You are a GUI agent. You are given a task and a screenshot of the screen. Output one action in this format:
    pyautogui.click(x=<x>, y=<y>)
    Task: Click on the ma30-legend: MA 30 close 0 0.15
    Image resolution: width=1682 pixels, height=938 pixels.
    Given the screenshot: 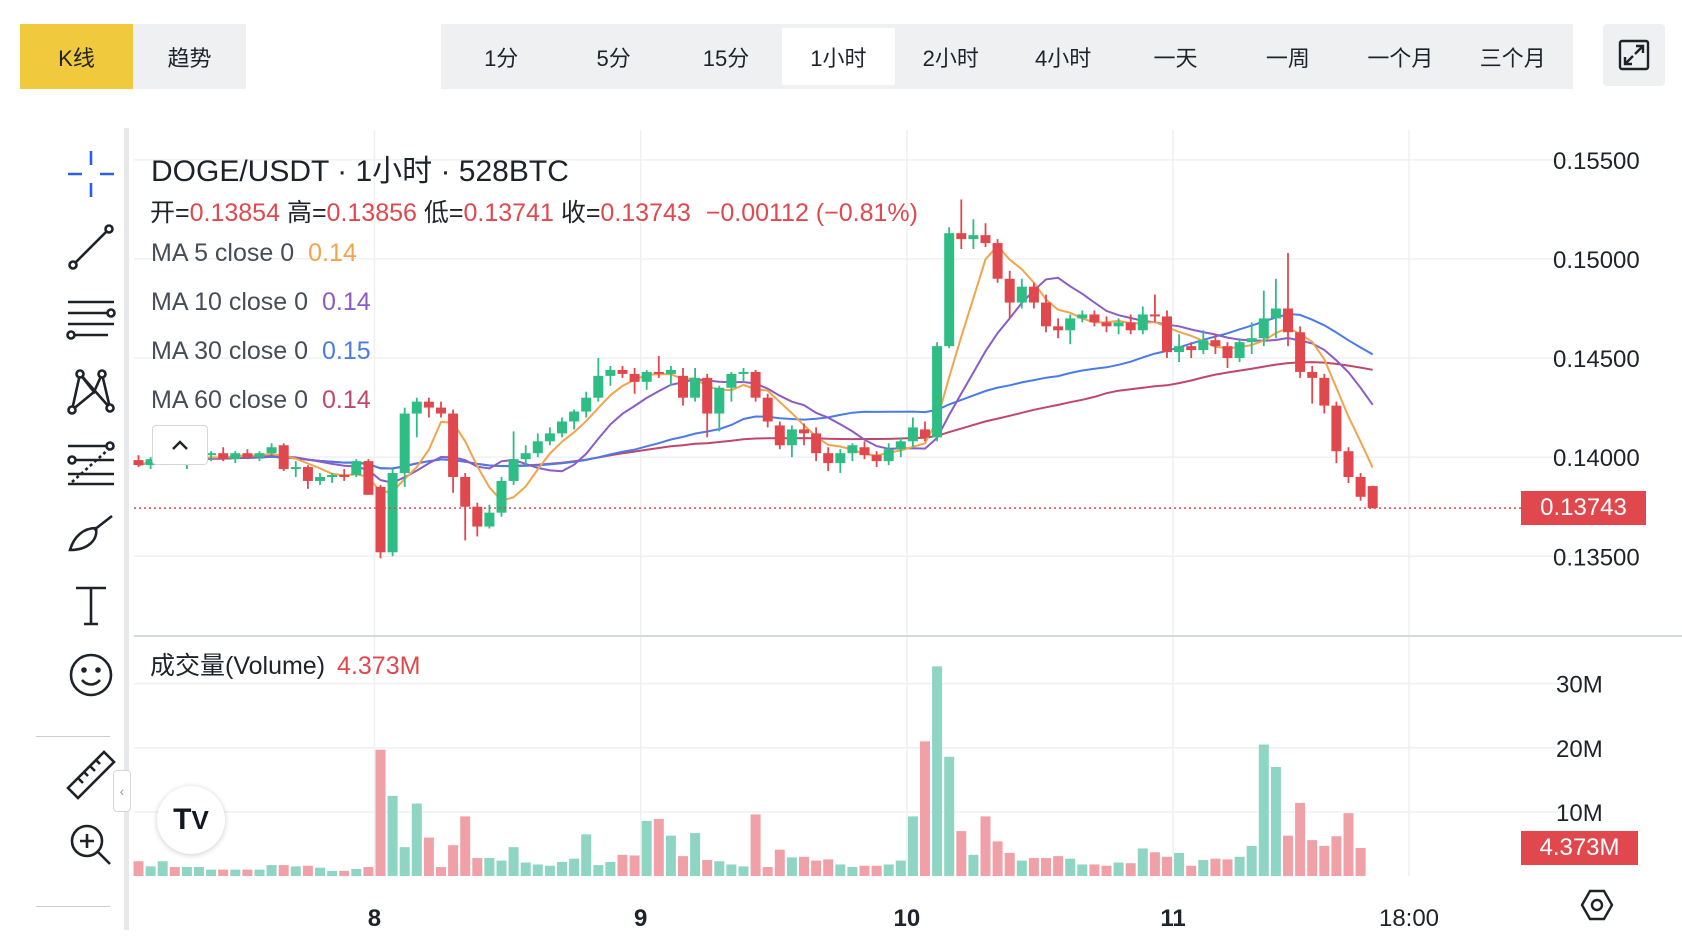 What is the action you would take?
    pyautogui.click(x=261, y=351)
    